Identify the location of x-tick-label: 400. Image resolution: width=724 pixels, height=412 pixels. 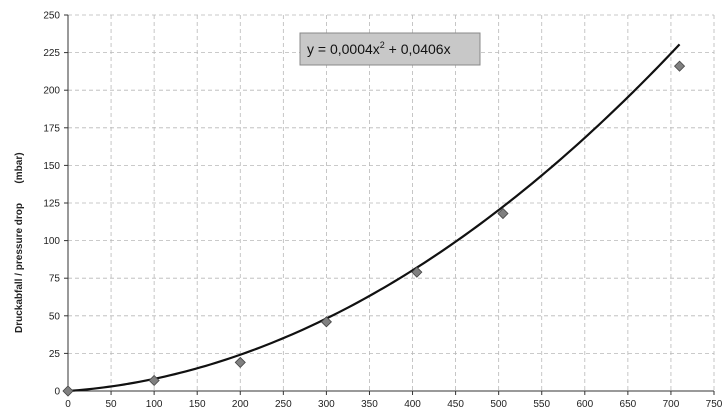
(412, 404).